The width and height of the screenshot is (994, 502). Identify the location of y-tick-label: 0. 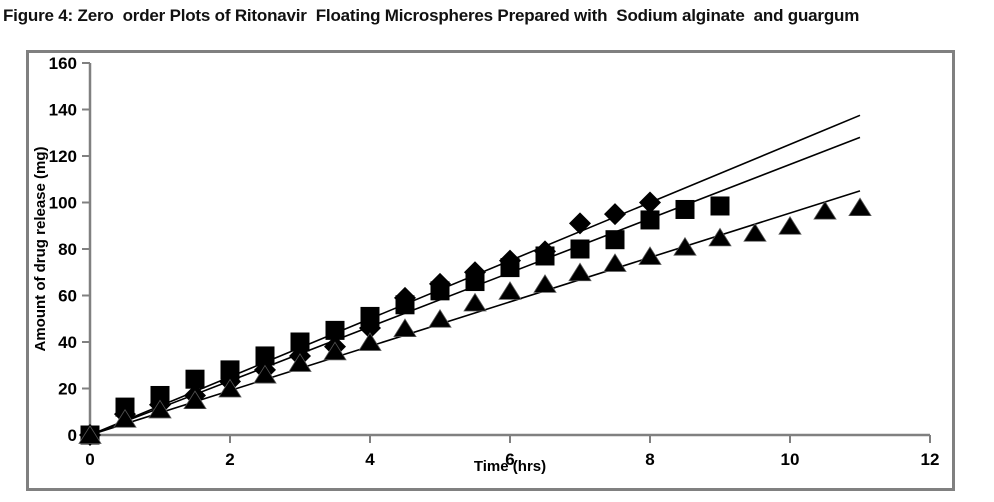
(72, 435).